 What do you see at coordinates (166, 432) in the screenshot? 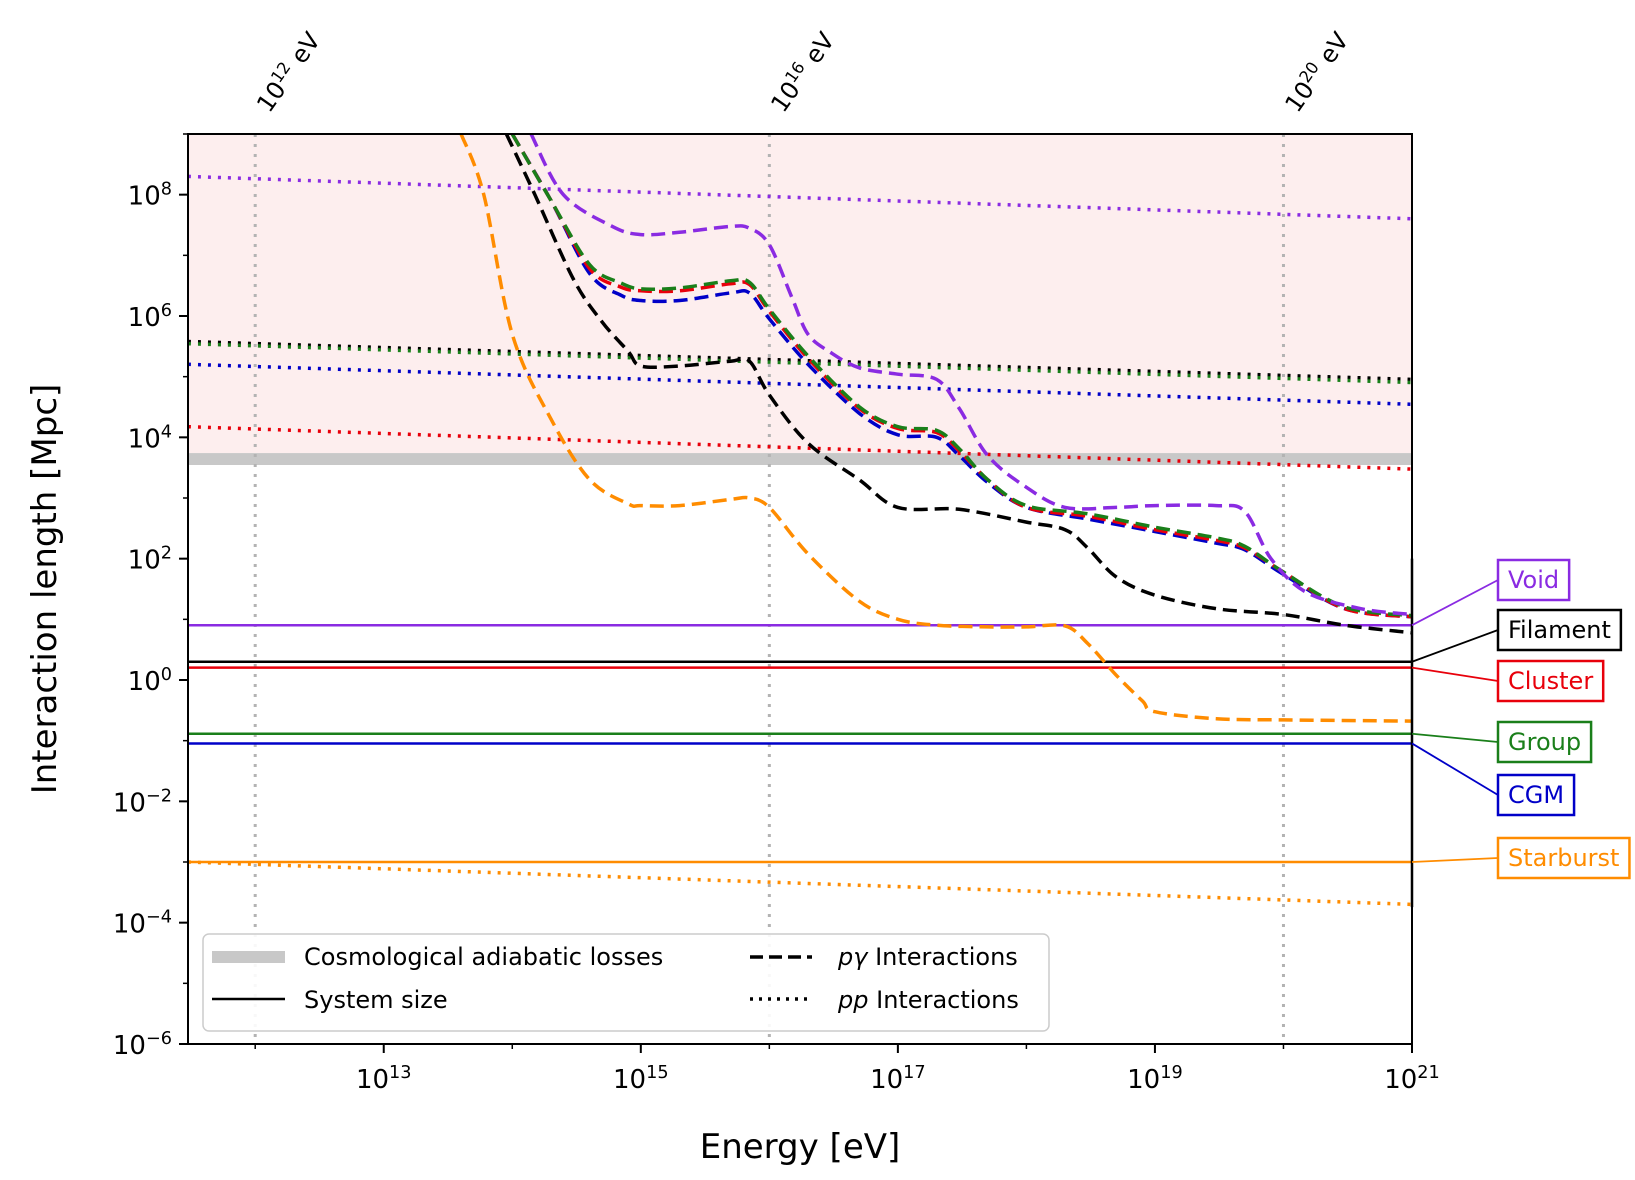
I see `y-tick-label-5-exp: 4` at bounding box center [166, 432].